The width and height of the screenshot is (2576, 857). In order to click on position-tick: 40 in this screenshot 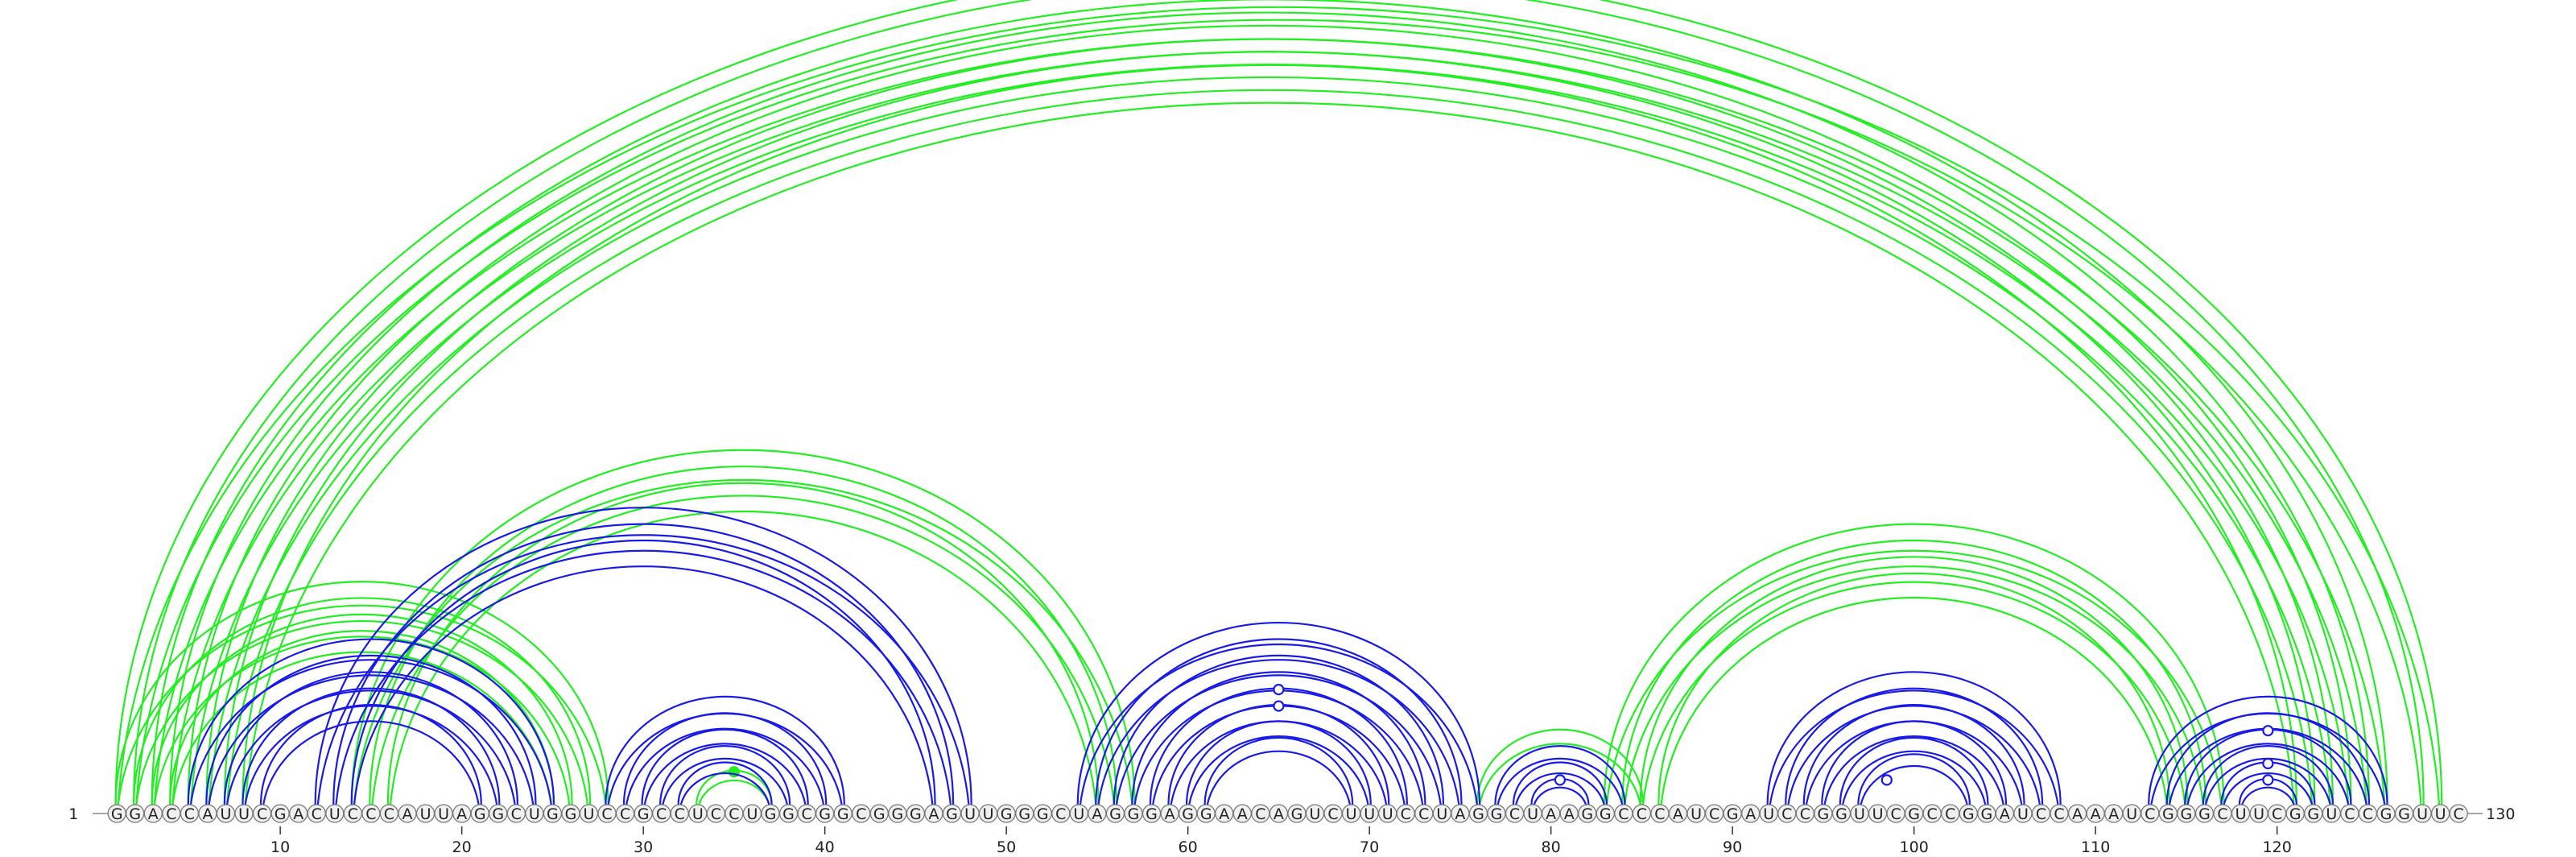, I will do `click(825, 841)`.